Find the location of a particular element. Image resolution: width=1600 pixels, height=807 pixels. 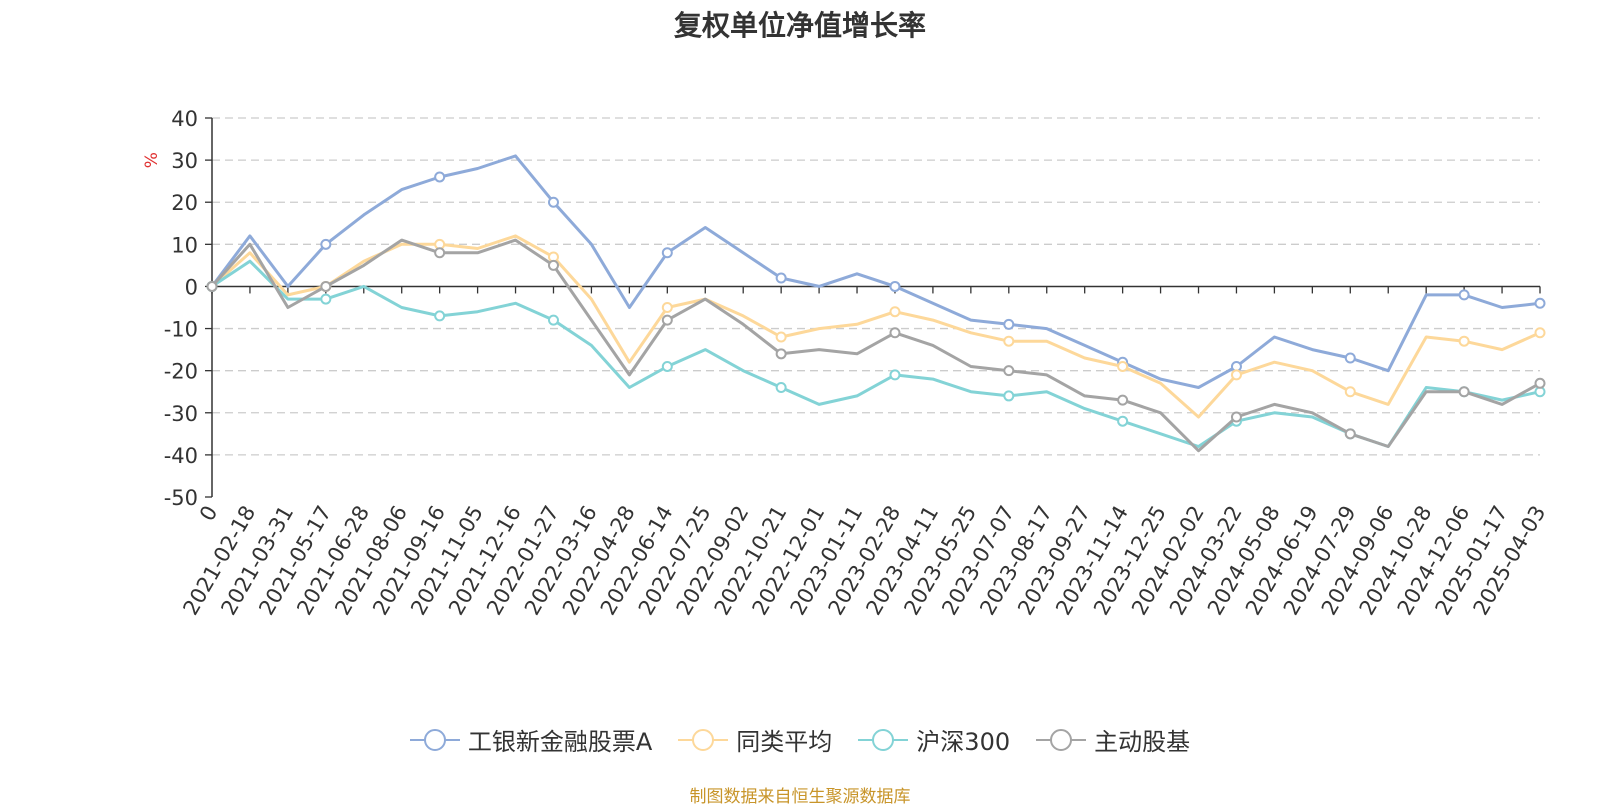

y-tick-label: -30 is located at coordinates (181, 414).